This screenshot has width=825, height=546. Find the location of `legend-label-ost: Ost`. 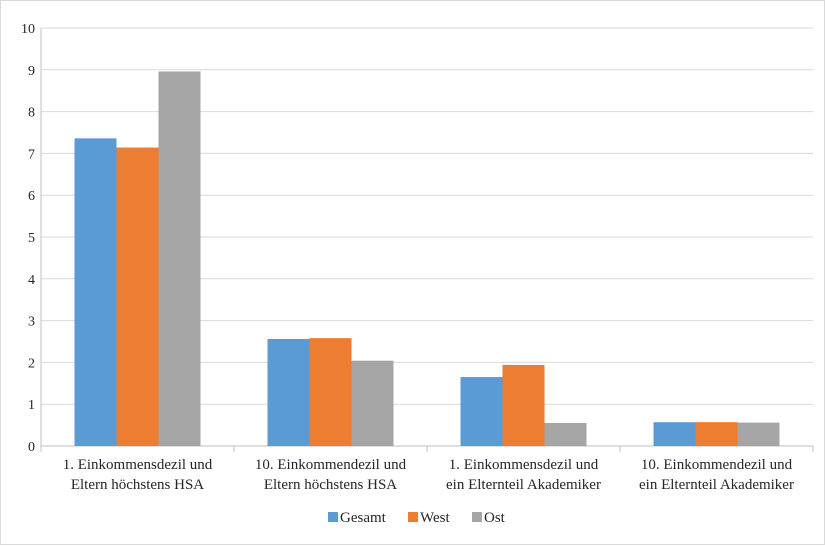

legend-label-ost: Ost is located at coordinates (495, 518).